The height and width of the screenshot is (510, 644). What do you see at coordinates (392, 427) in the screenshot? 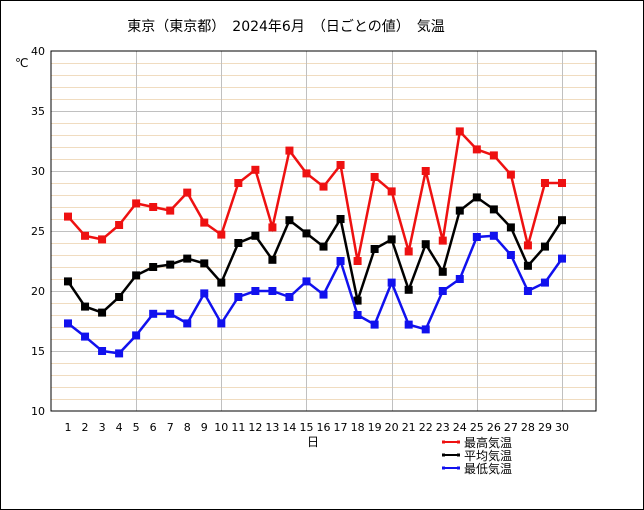
I see `x-tick-label: 20` at bounding box center [392, 427].